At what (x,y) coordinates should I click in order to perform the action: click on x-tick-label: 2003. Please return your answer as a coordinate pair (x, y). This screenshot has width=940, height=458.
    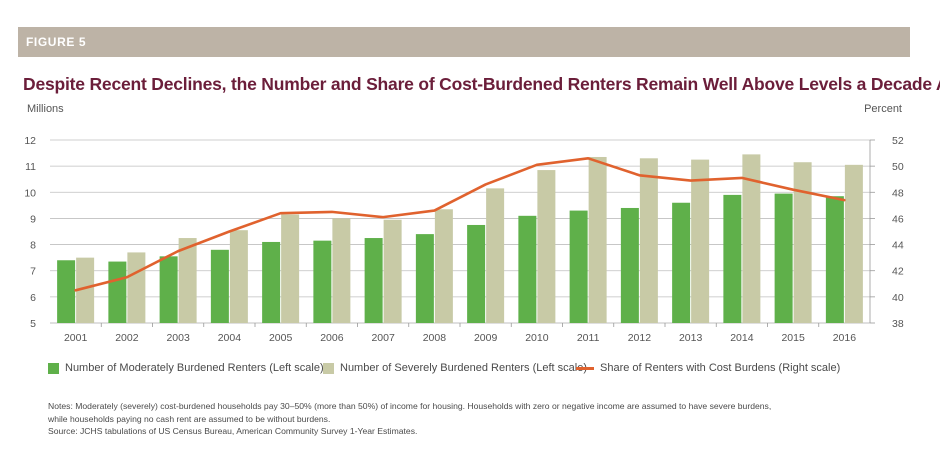
    Looking at the image, I should click on (178, 338).